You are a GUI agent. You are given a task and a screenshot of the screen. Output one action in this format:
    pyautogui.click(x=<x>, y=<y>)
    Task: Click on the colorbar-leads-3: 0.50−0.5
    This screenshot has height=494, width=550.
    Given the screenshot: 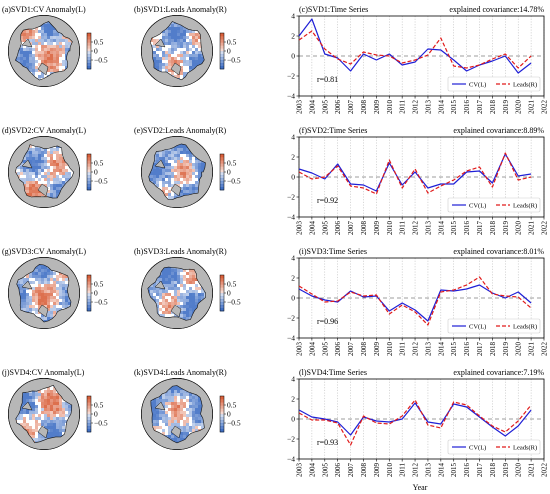 What is the action you would take?
    pyautogui.click(x=230, y=293)
    